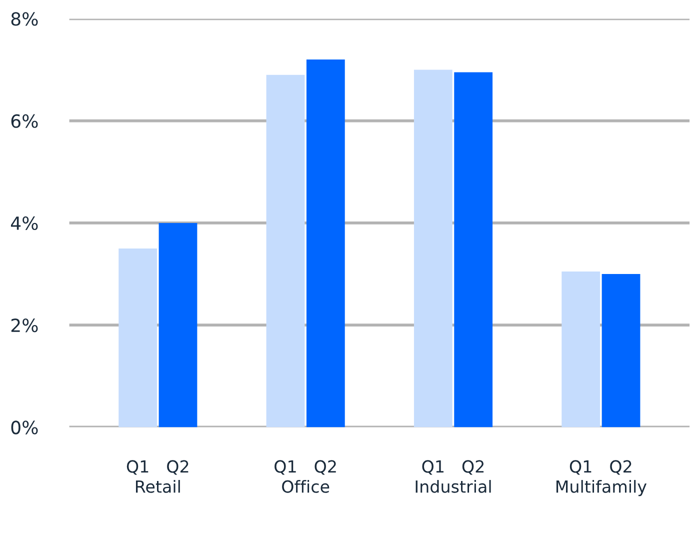 The height and width of the screenshot is (534, 693). Describe the element at coordinates (24, 19) in the screenshot. I see `y-tick-label: 8%` at that location.